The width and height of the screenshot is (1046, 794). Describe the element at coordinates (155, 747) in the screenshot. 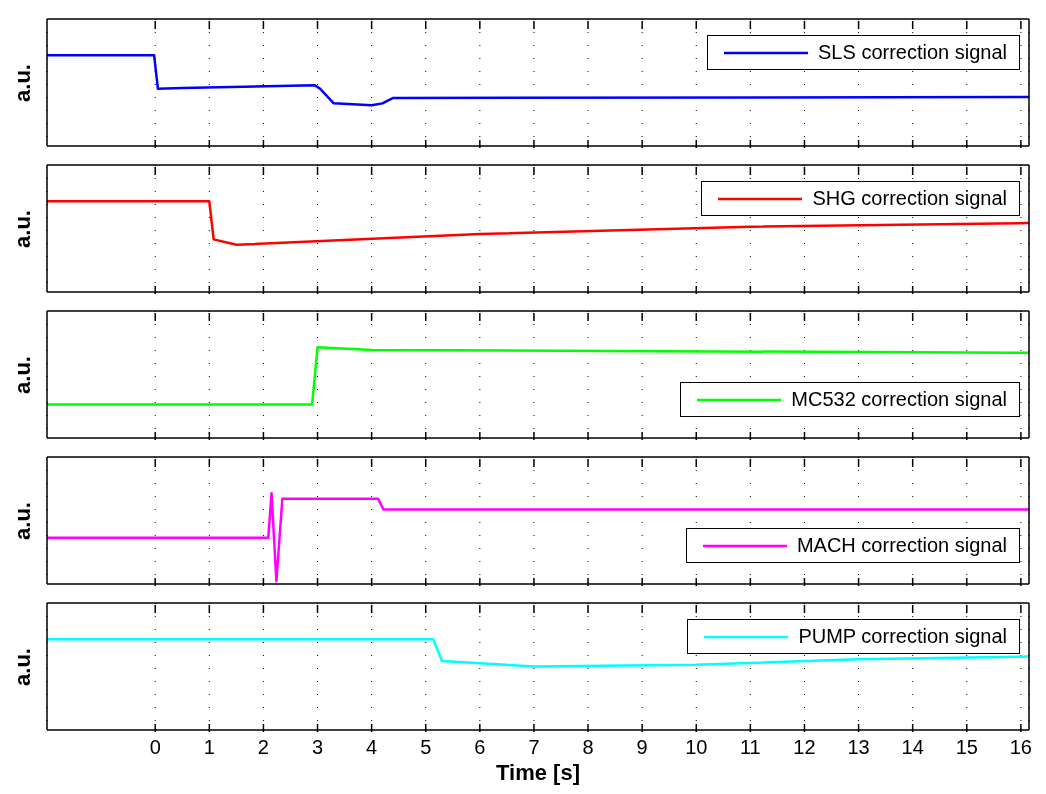

I see `x-tick-label: 0` at that location.